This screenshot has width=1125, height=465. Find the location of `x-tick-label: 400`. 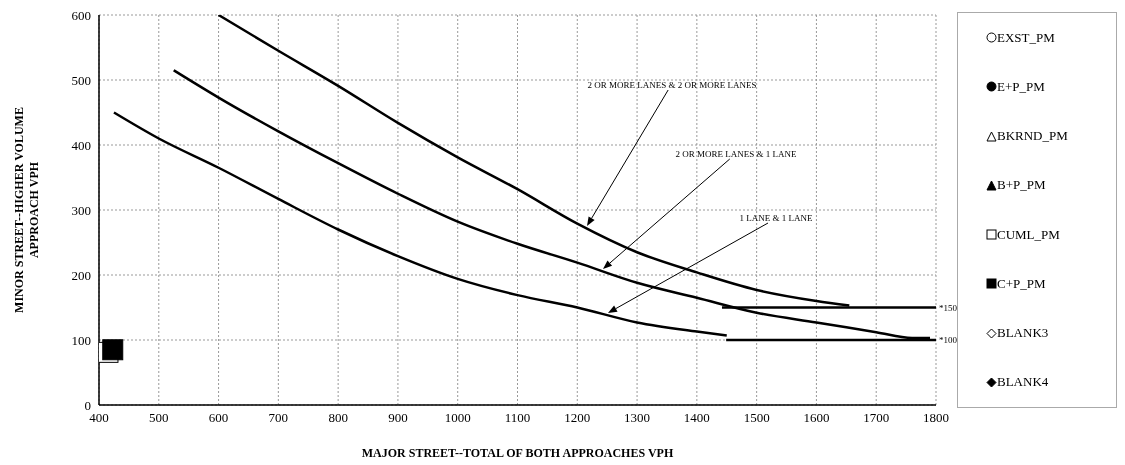

x-tick-label: 400 is located at coordinates (99, 418).